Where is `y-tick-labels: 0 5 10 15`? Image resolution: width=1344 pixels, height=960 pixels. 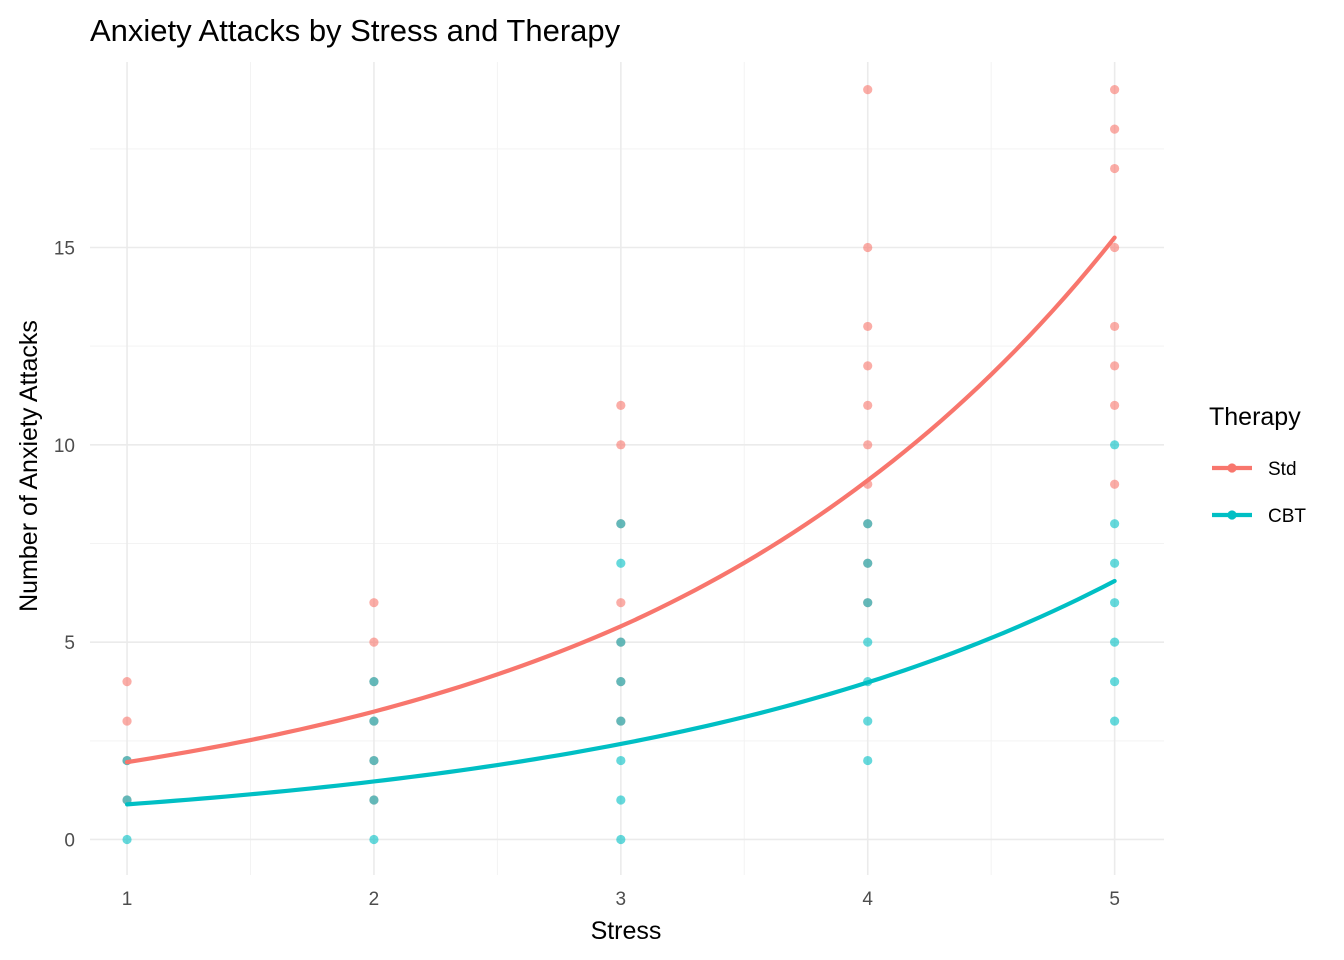
y-tick-labels: 0 5 10 15 is located at coordinates (64, 544).